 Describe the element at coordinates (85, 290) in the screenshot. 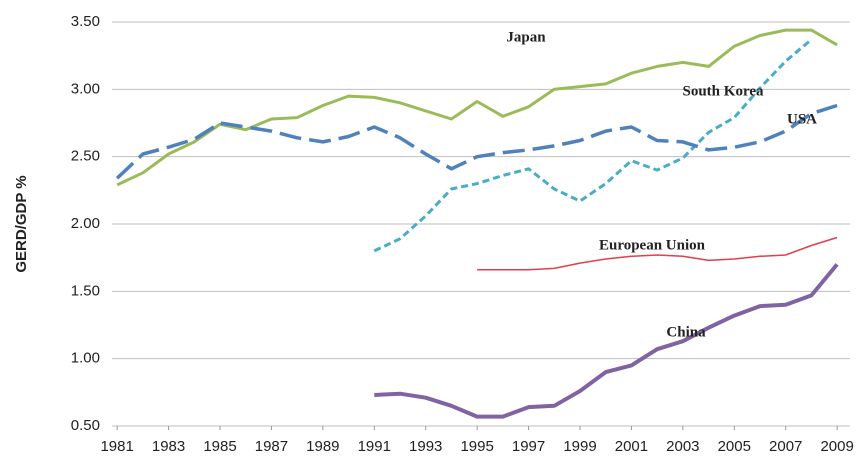

I see `y-tick-label: 1.50` at that location.